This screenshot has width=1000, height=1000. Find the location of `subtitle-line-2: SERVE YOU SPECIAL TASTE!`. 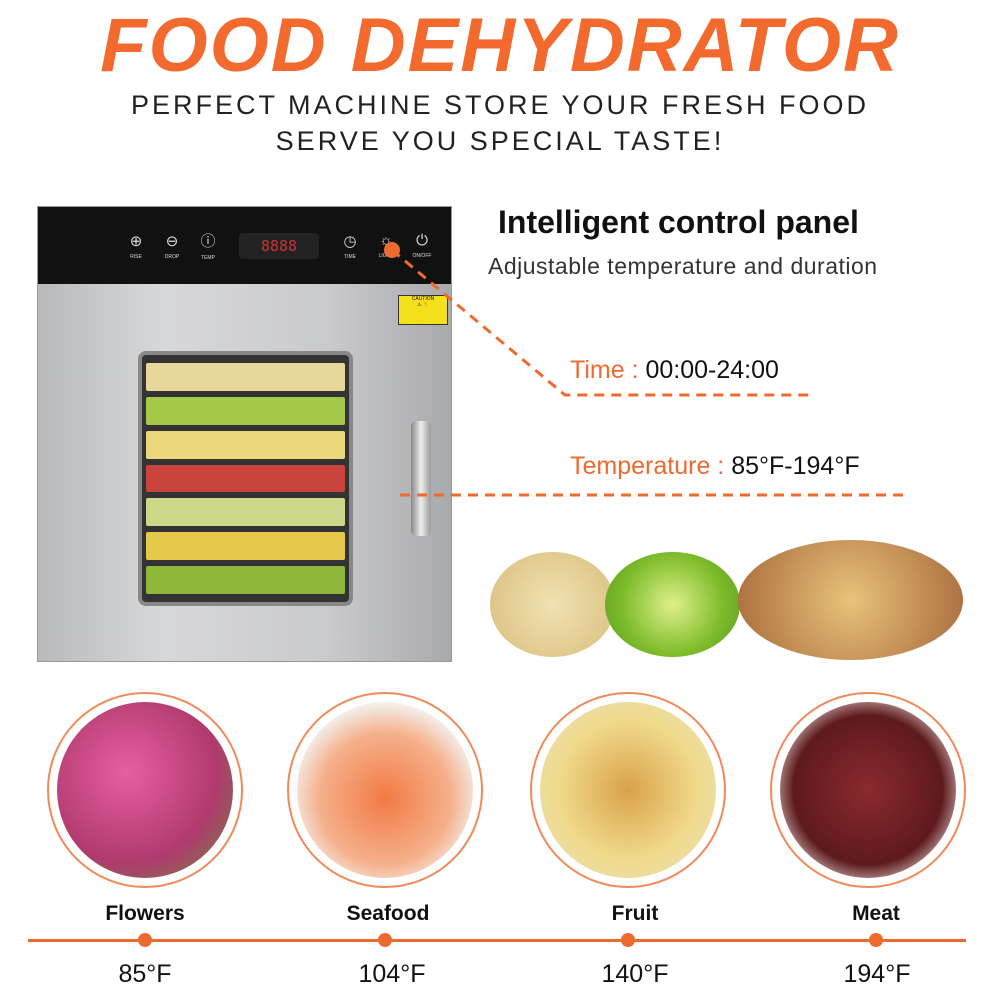

subtitle-line-2: SERVE YOU SPECIAL TASTE! is located at coordinates (500, 141).